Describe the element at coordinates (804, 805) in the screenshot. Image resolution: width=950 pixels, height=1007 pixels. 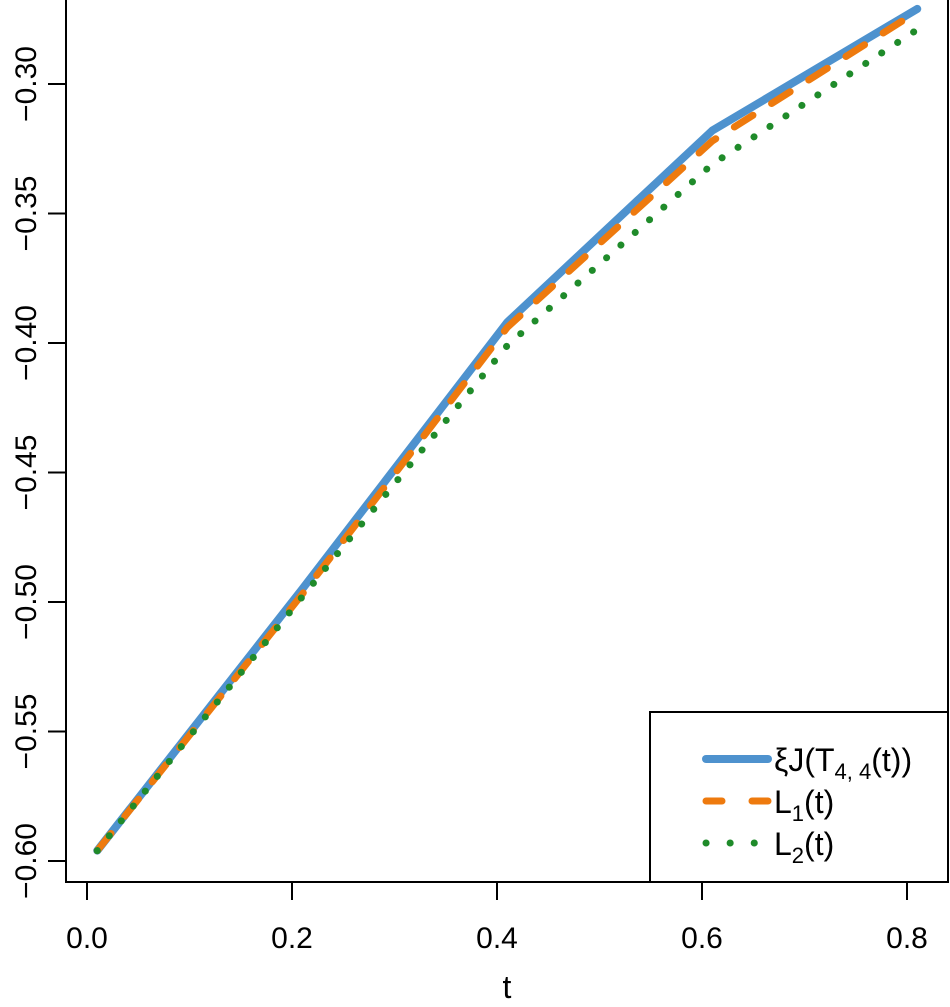
I see `legend-label-2: L1(t)` at that location.